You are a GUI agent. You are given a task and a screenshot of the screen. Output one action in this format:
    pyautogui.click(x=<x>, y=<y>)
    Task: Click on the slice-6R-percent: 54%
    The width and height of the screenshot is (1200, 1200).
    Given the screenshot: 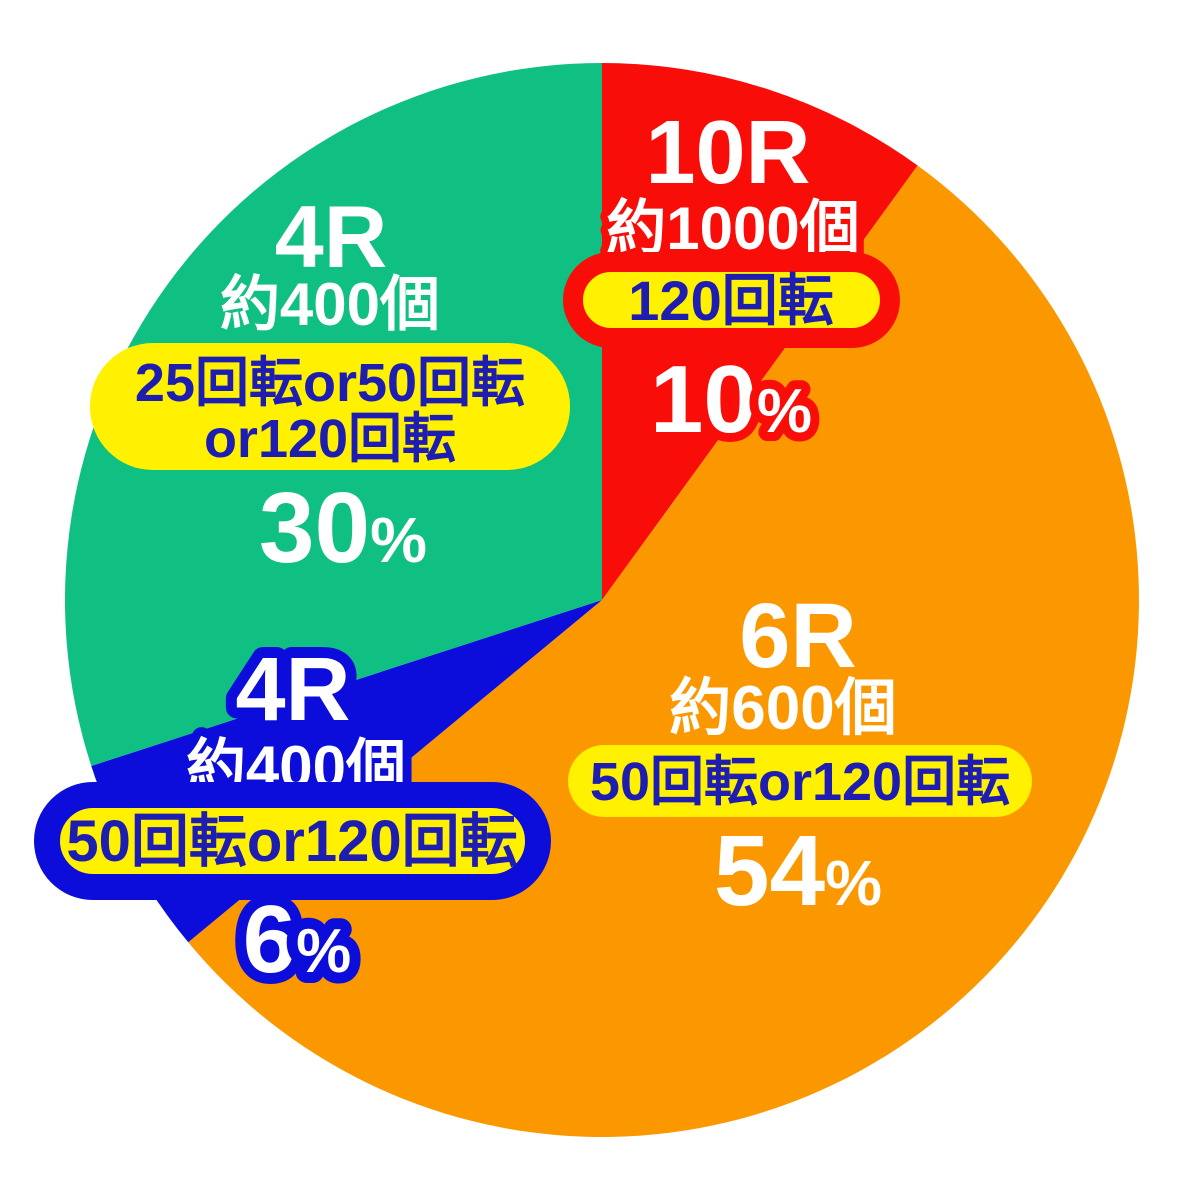 What is the action you would take?
    pyautogui.click(x=798, y=871)
    